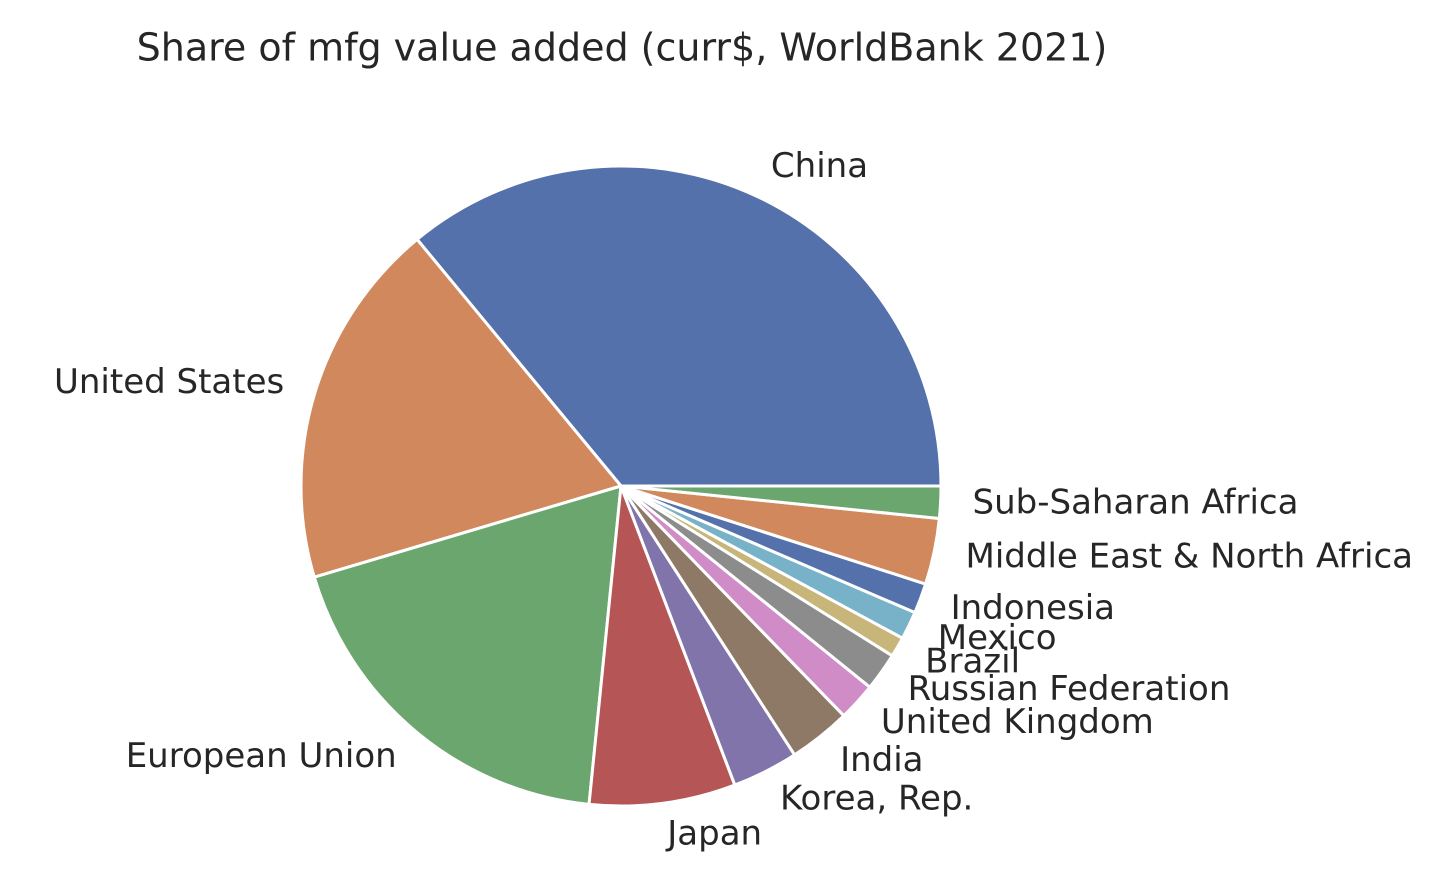  Describe the element at coordinates (1136, 502) in the screenshot. I see `slice-label: Sub-Saharan Africa` at that location.